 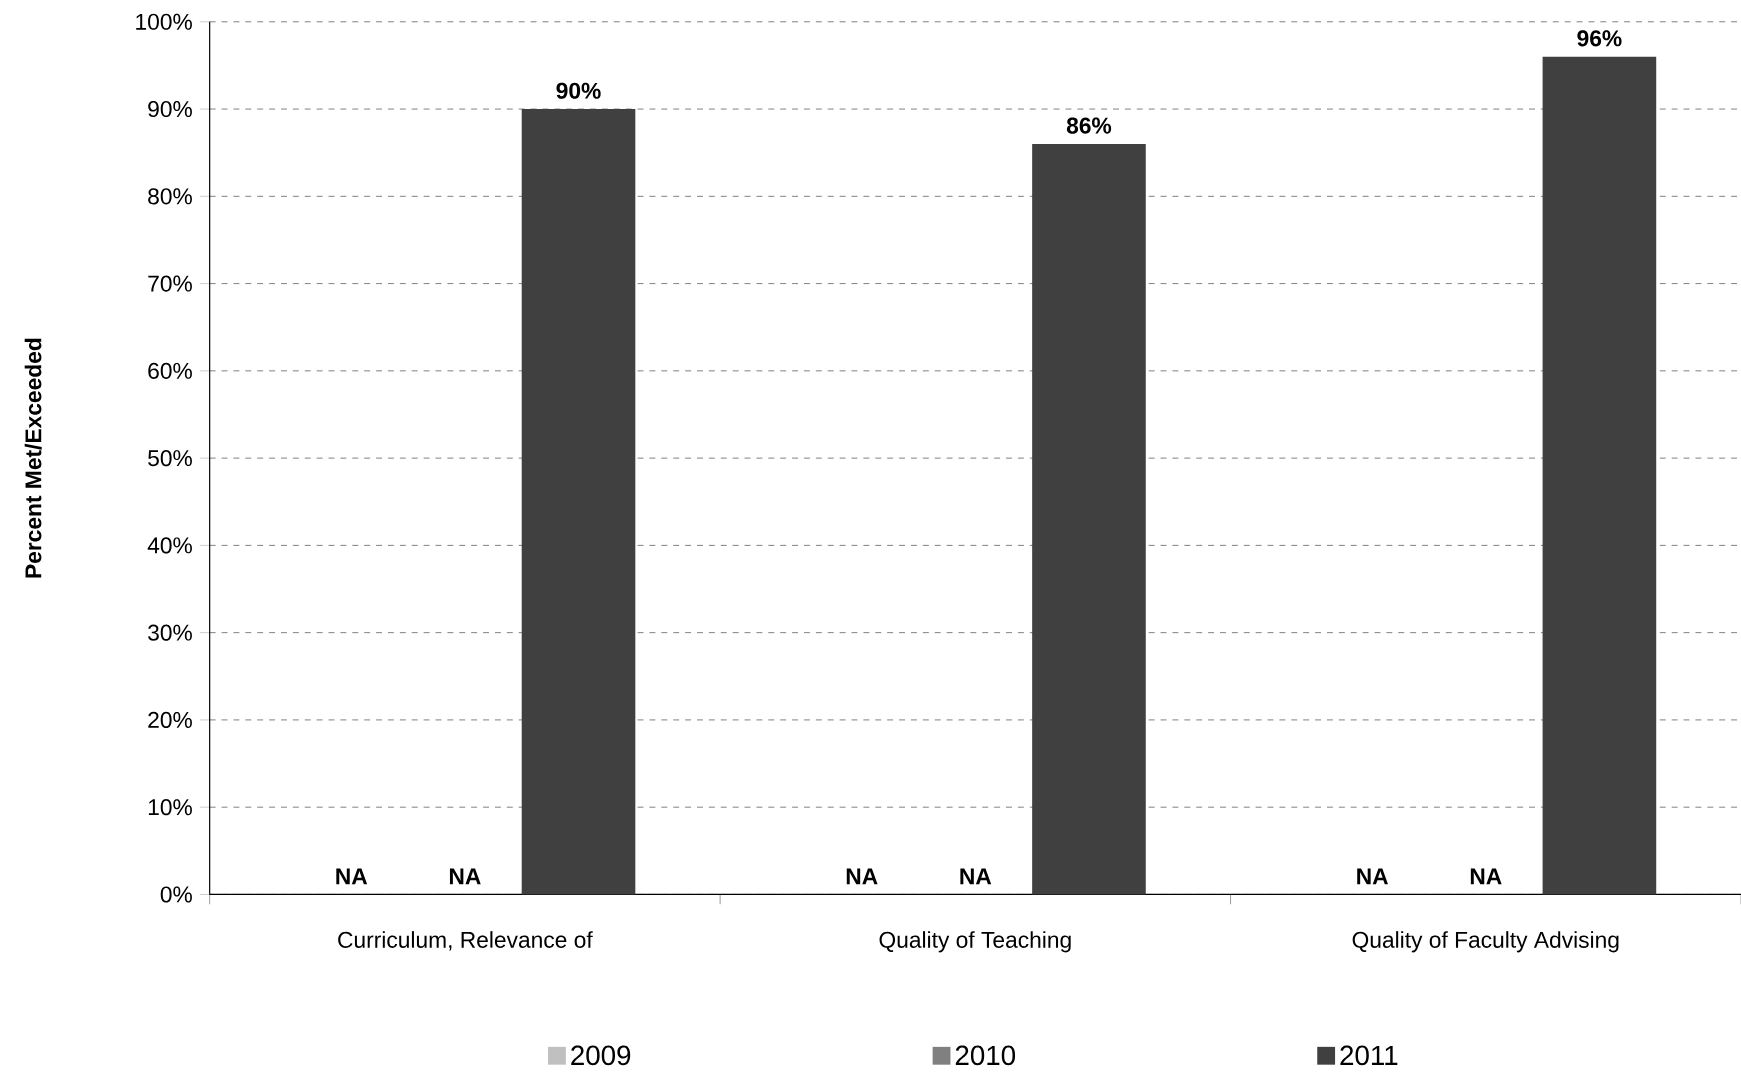 I want to click on y-tick-label: 70%, so click(x=170, y=283).